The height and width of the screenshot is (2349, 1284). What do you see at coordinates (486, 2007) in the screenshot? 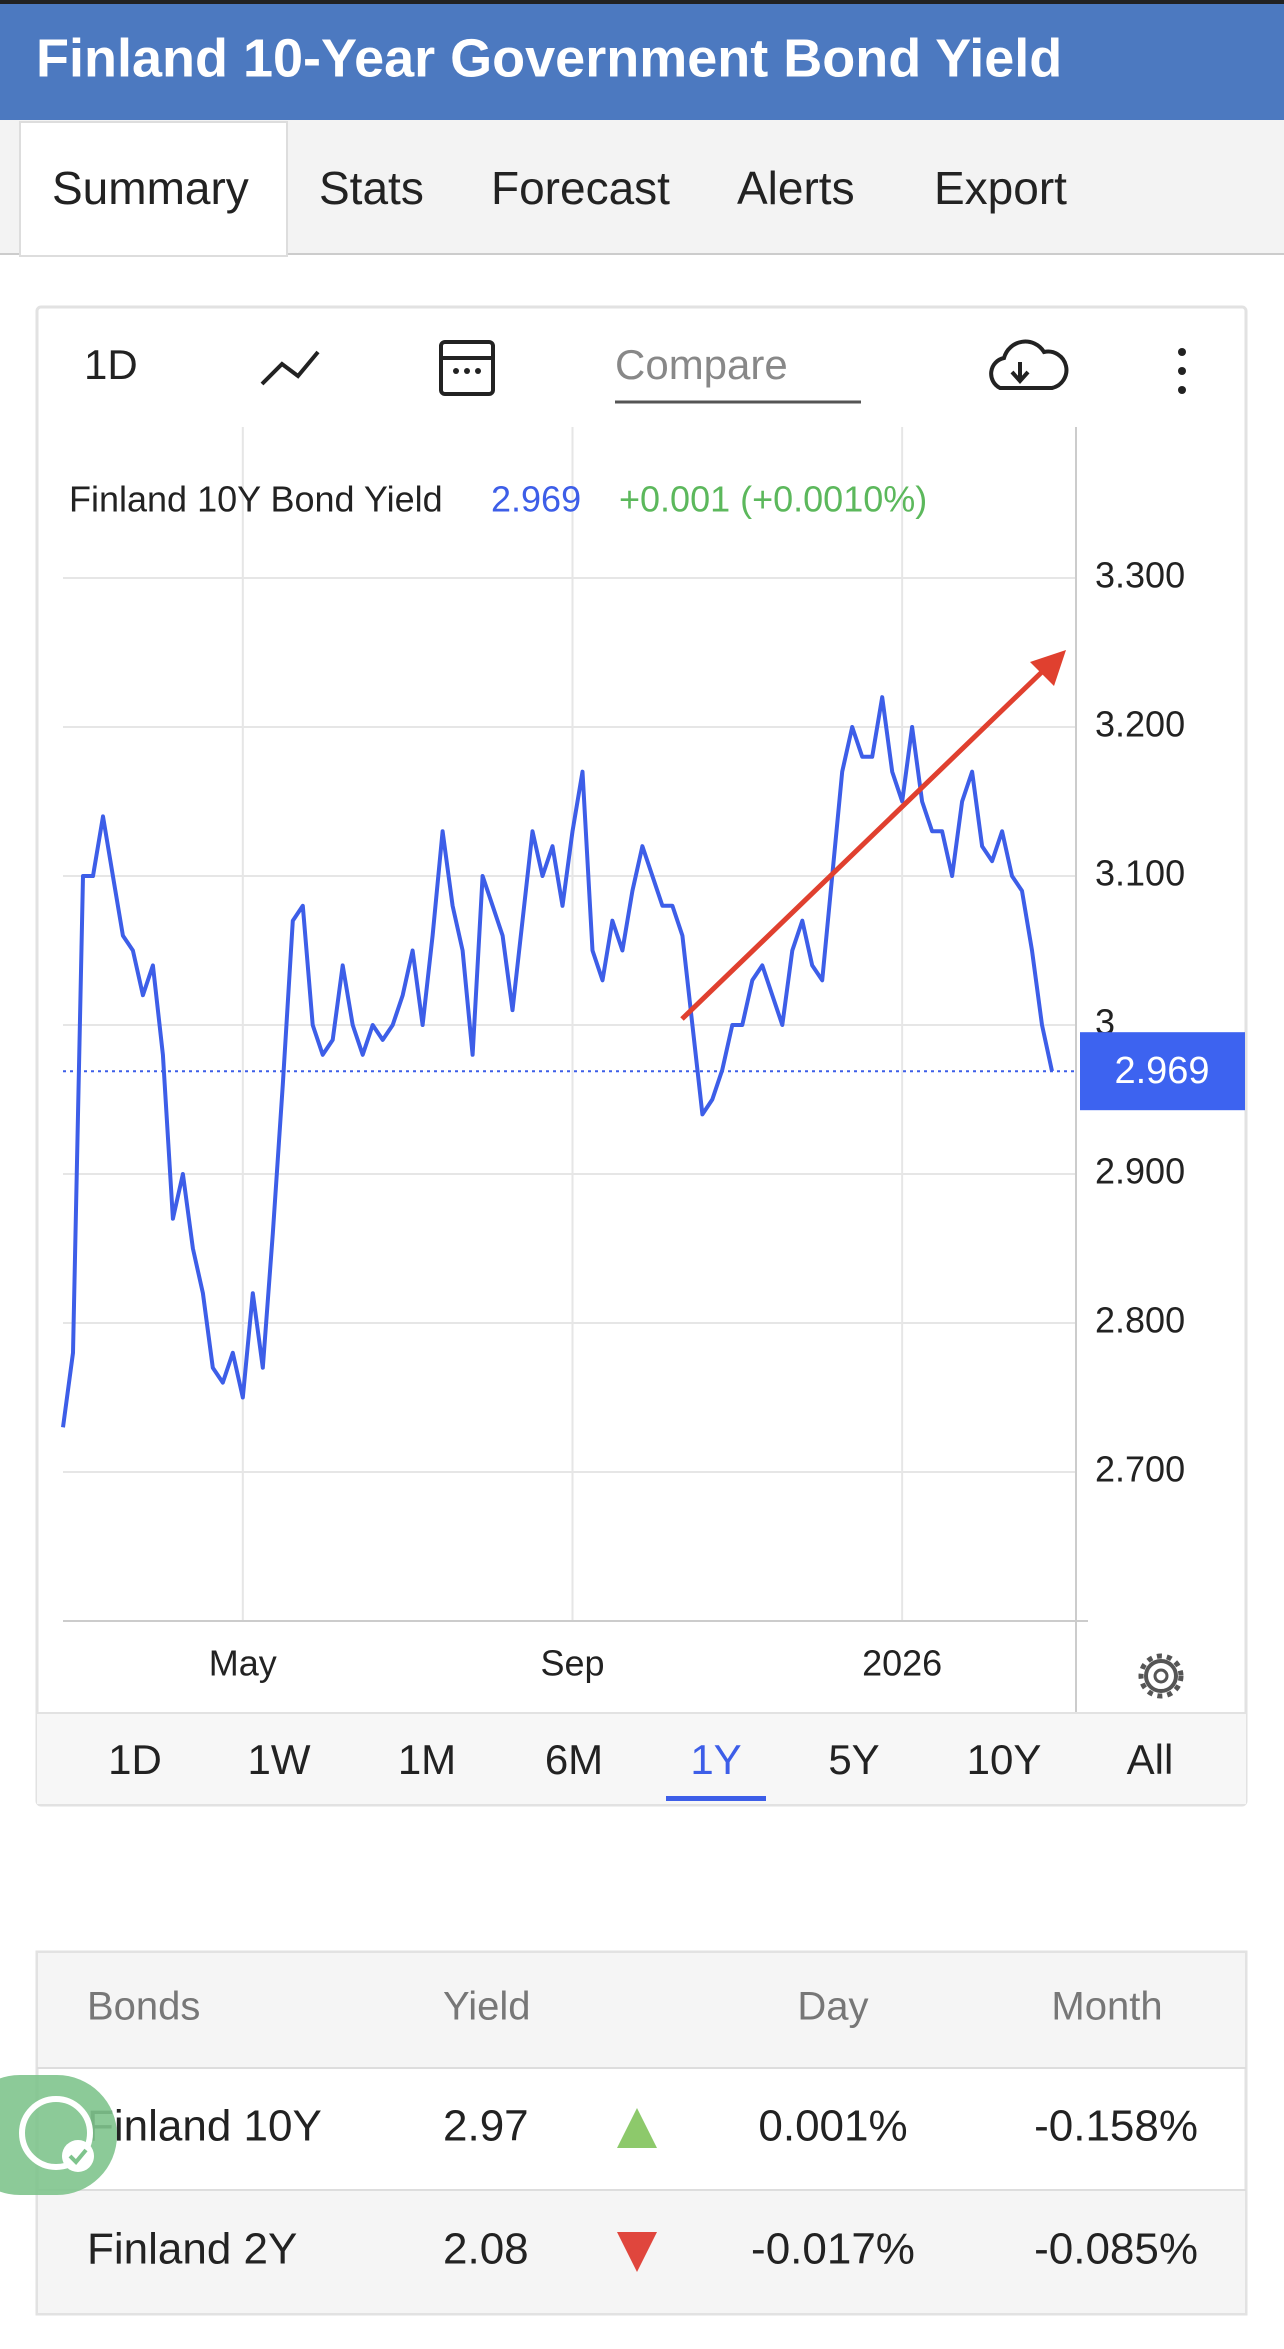
I see `table-header: Yield` at bounding box center [486, 2007].